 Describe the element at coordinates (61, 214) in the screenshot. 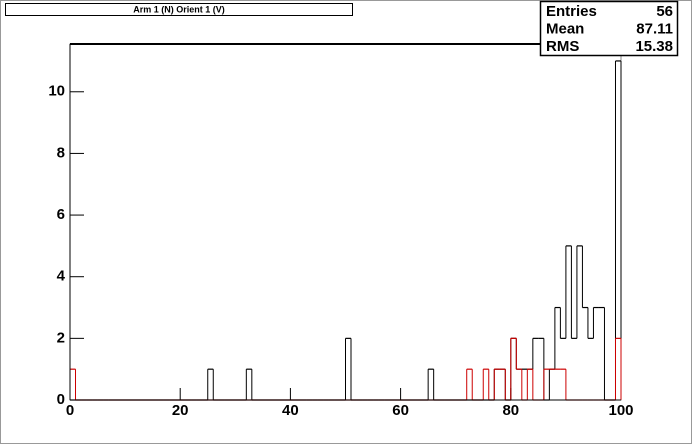

I see `y-tick-label: 6` at that location.